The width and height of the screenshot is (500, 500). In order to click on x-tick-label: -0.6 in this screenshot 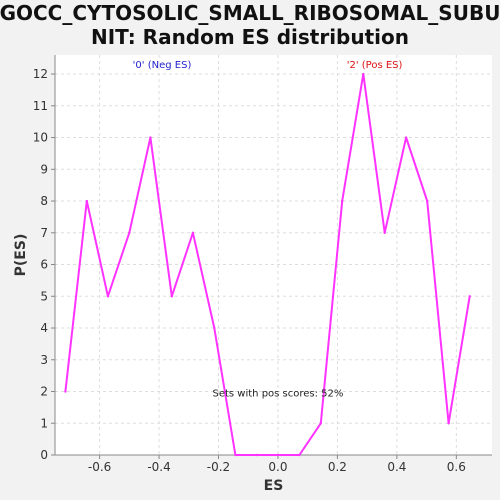, I will do `click(99, 467)`.